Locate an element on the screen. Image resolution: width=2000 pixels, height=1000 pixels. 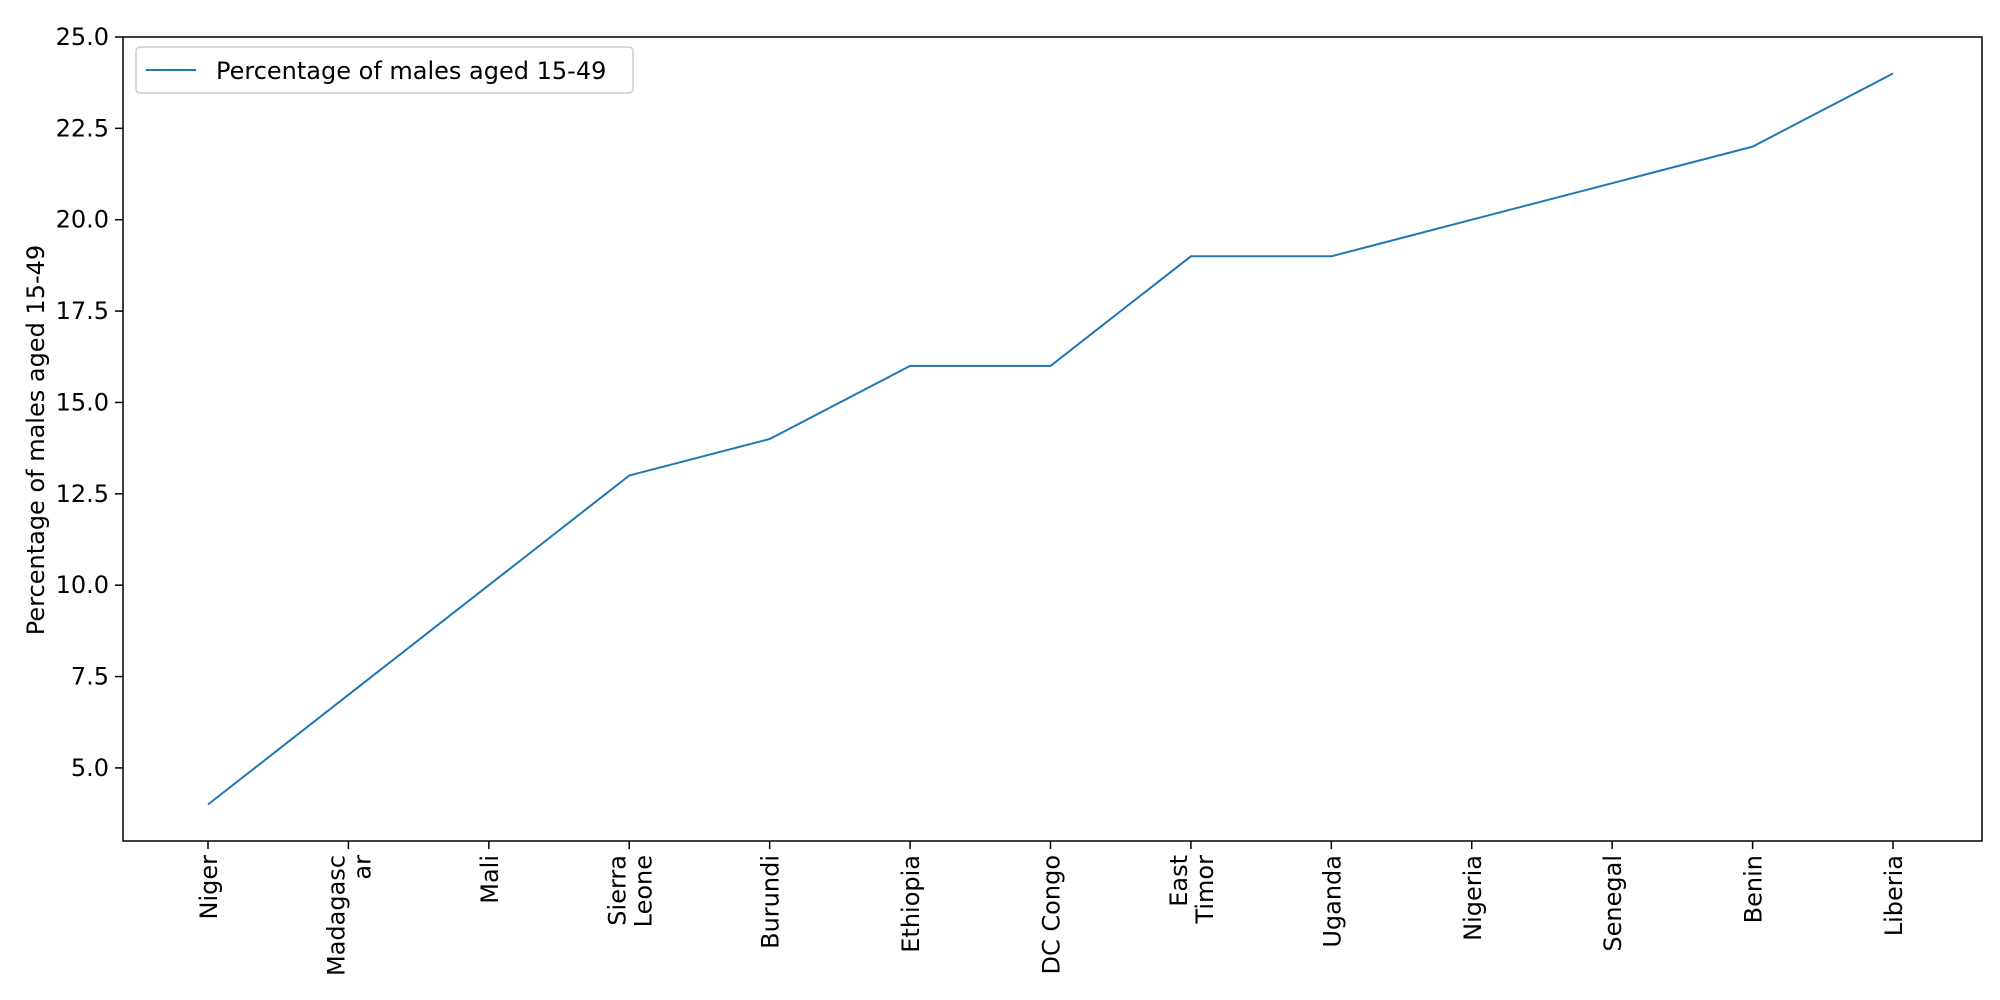
x-tick-label-line: Niger is located at coordinates (209, 887).